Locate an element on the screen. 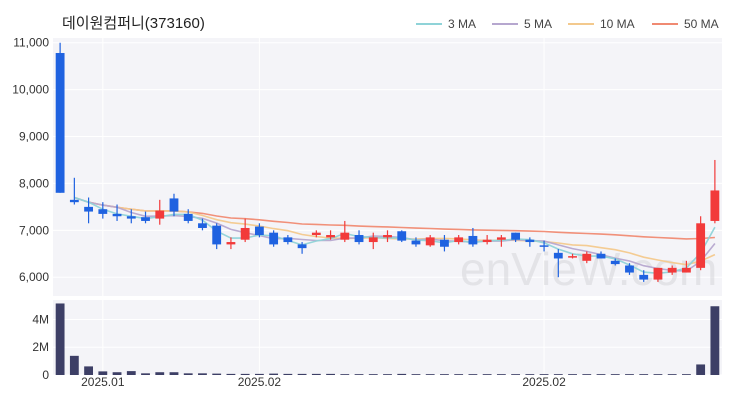 The height and width of the screenshot is (405, 750). volume-tick-label: 2M is located at coordinates (40, 347).